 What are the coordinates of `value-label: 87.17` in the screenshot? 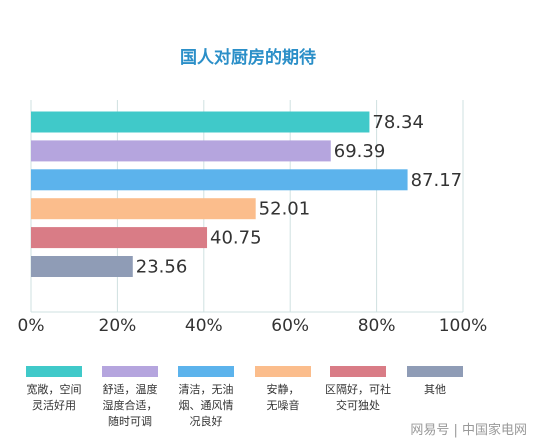 It's located at (437, 180).